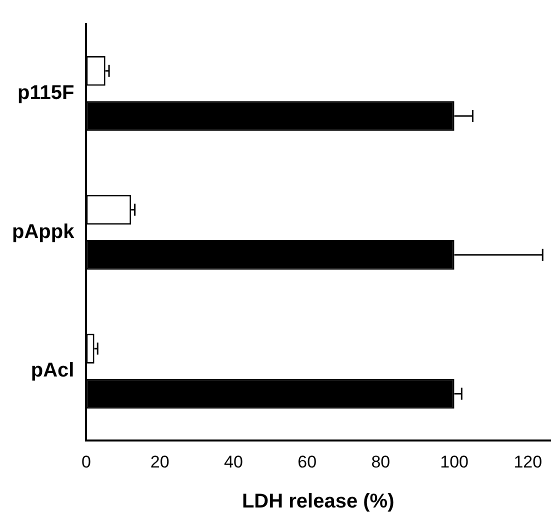 The image size is (558, 522). Describe the element at coordinates (160, 462) in the screenshot. I see `x-tick-label: 20` at that location.